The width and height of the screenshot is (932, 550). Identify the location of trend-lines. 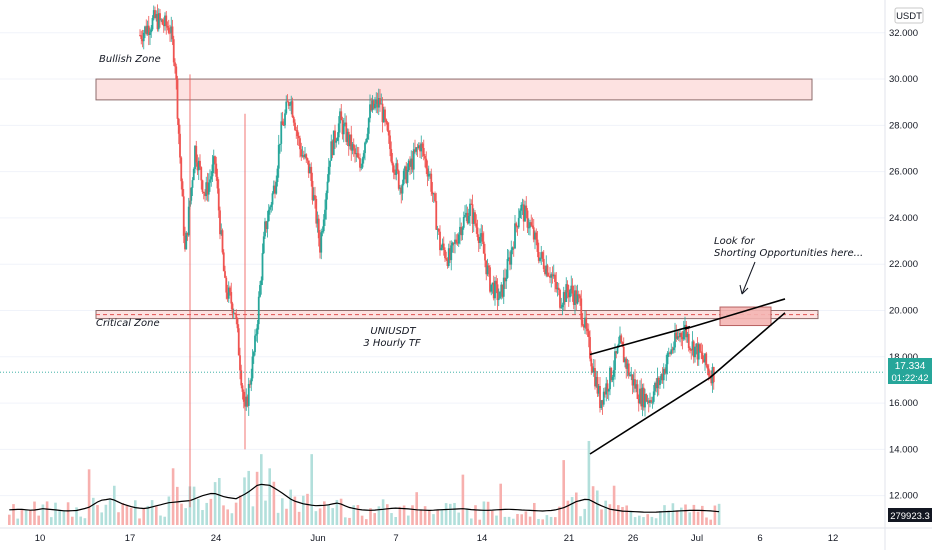
(687, 376).